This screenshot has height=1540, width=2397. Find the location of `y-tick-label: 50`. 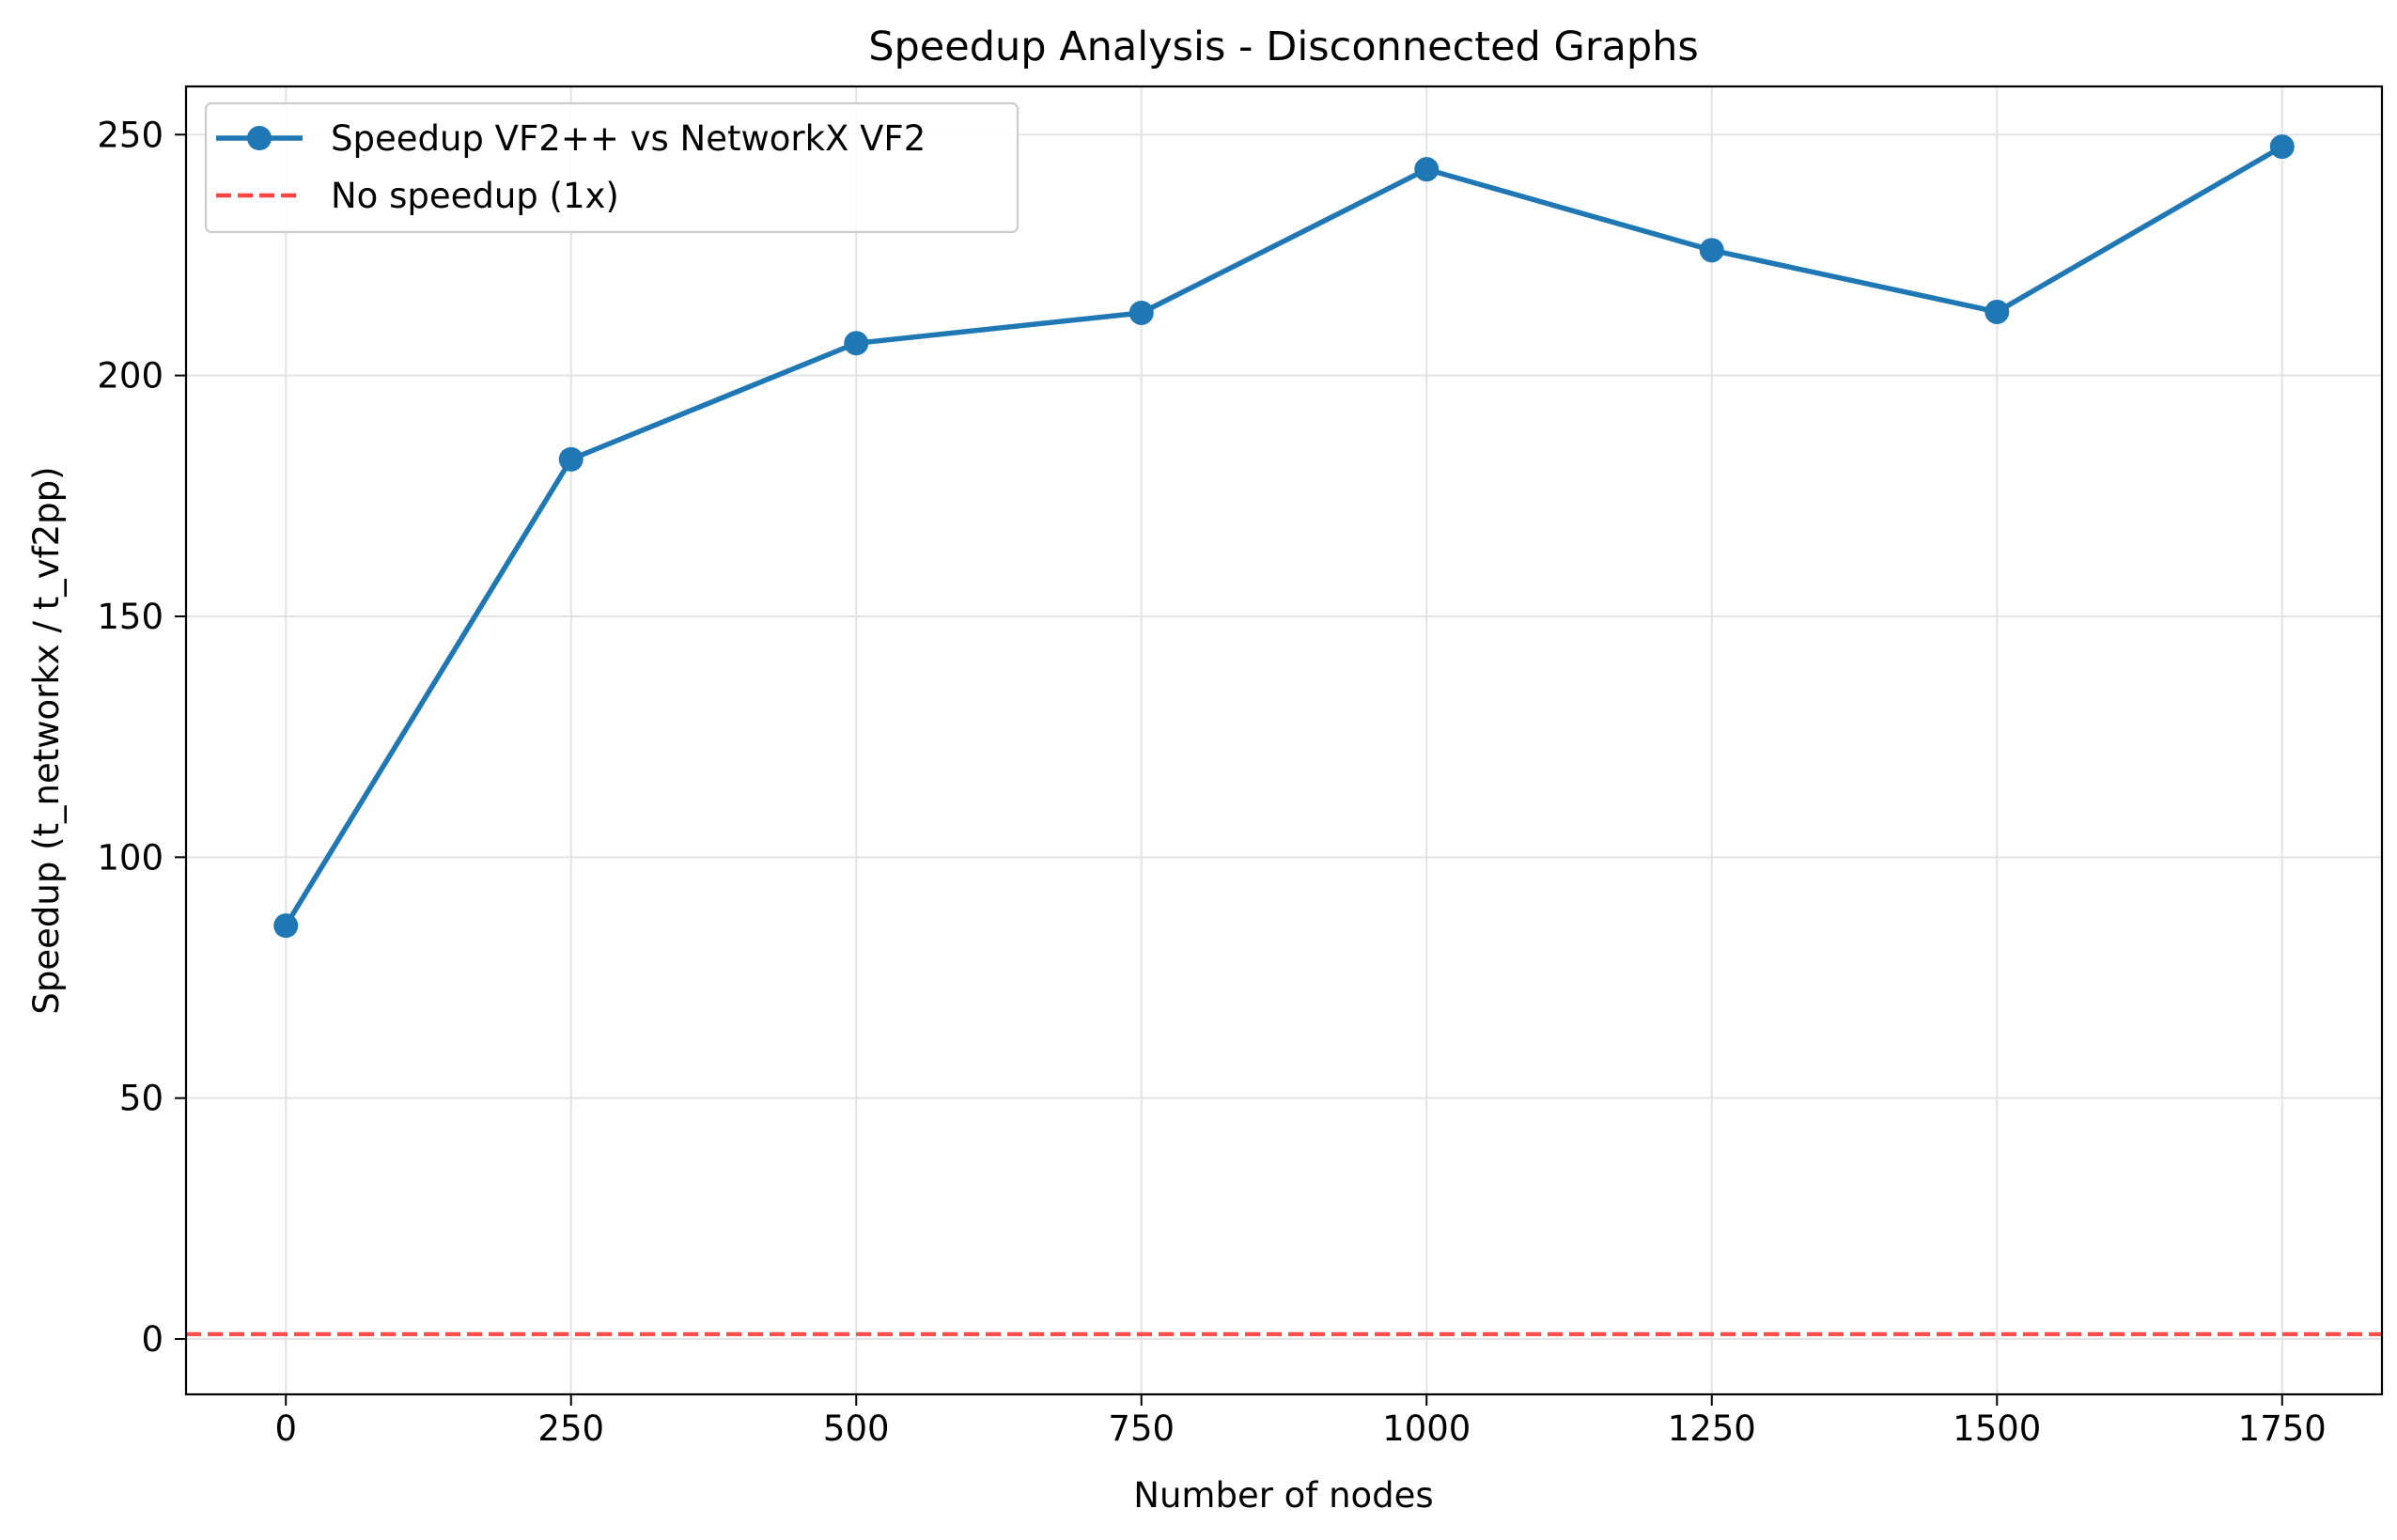

y-tick-label: 50 is located at coordinates (141, 1099).